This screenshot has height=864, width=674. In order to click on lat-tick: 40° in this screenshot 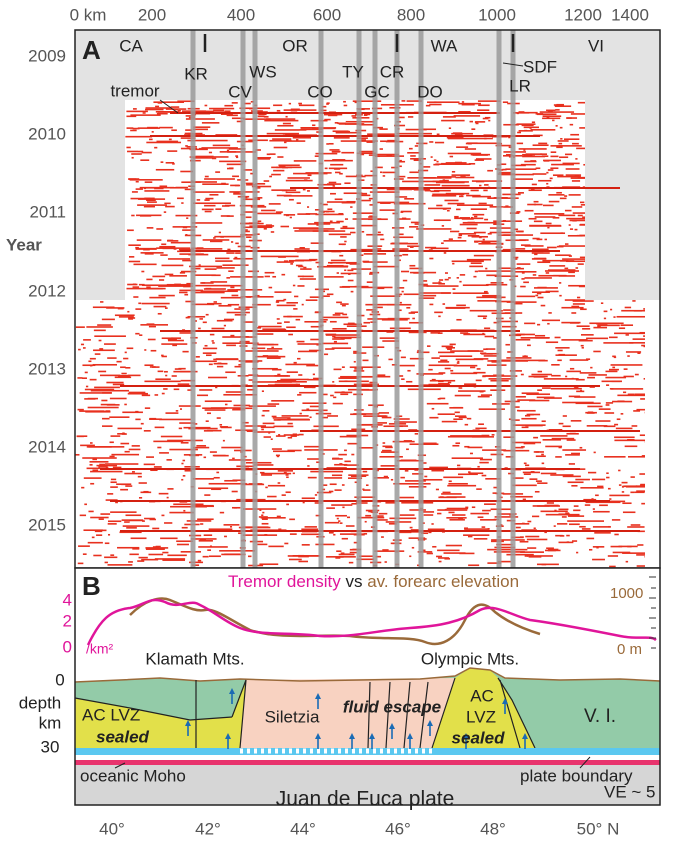, I will do `click(112, 828)`.